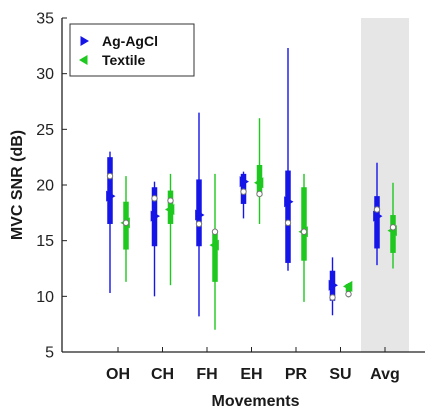  I want to click on box-textile-eh, so click(259, 171).